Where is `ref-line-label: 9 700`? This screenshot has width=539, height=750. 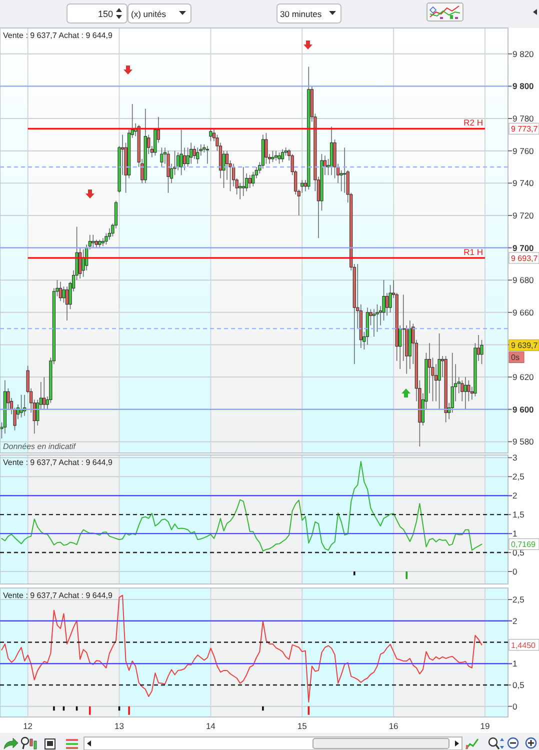
ref-line-label: 9 700 is located at coordinates (523, 247).